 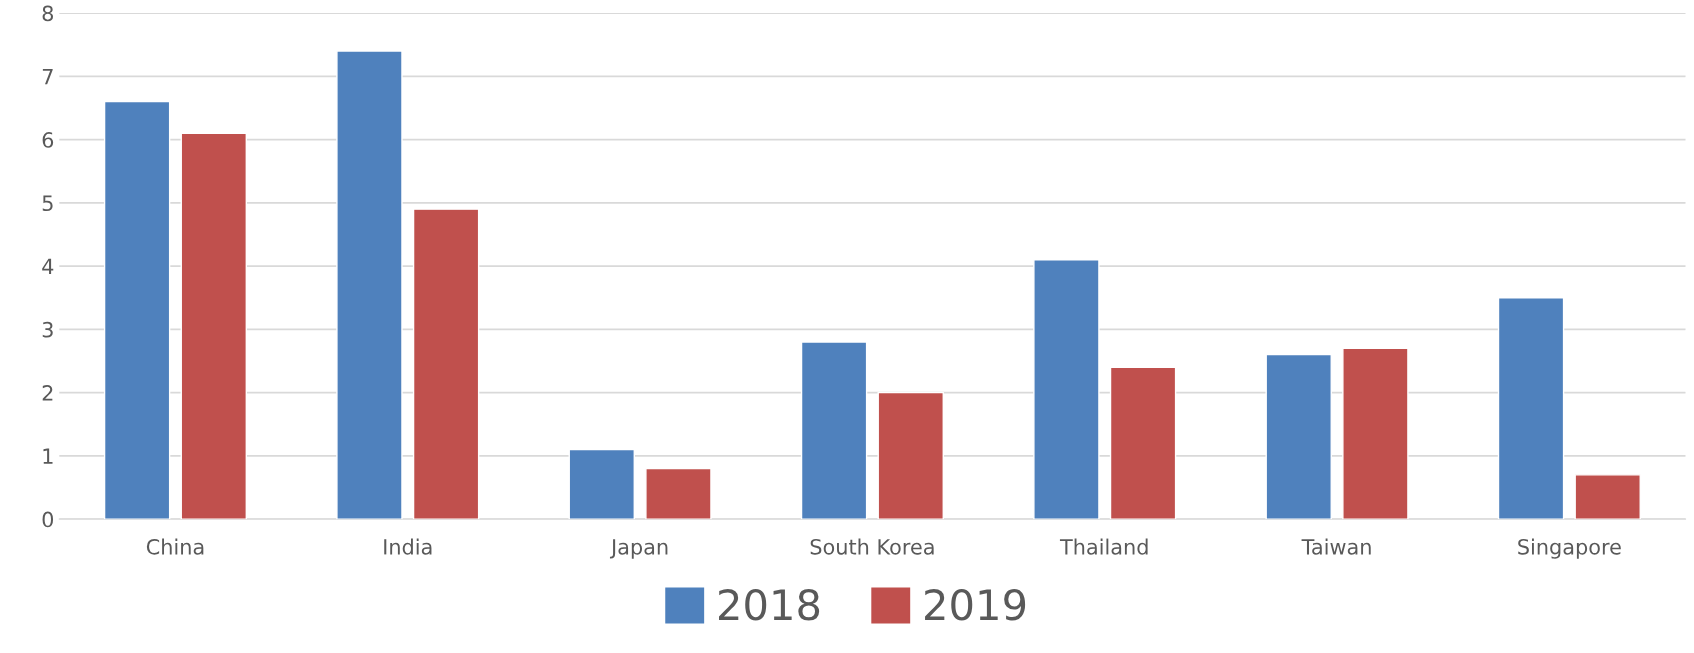 I want to click on y-tick-label: 5, so click(x=47, y=203).